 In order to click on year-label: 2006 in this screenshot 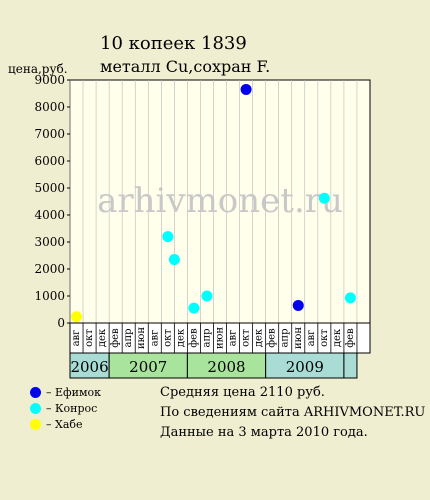, I will do `click(89, 367)`.